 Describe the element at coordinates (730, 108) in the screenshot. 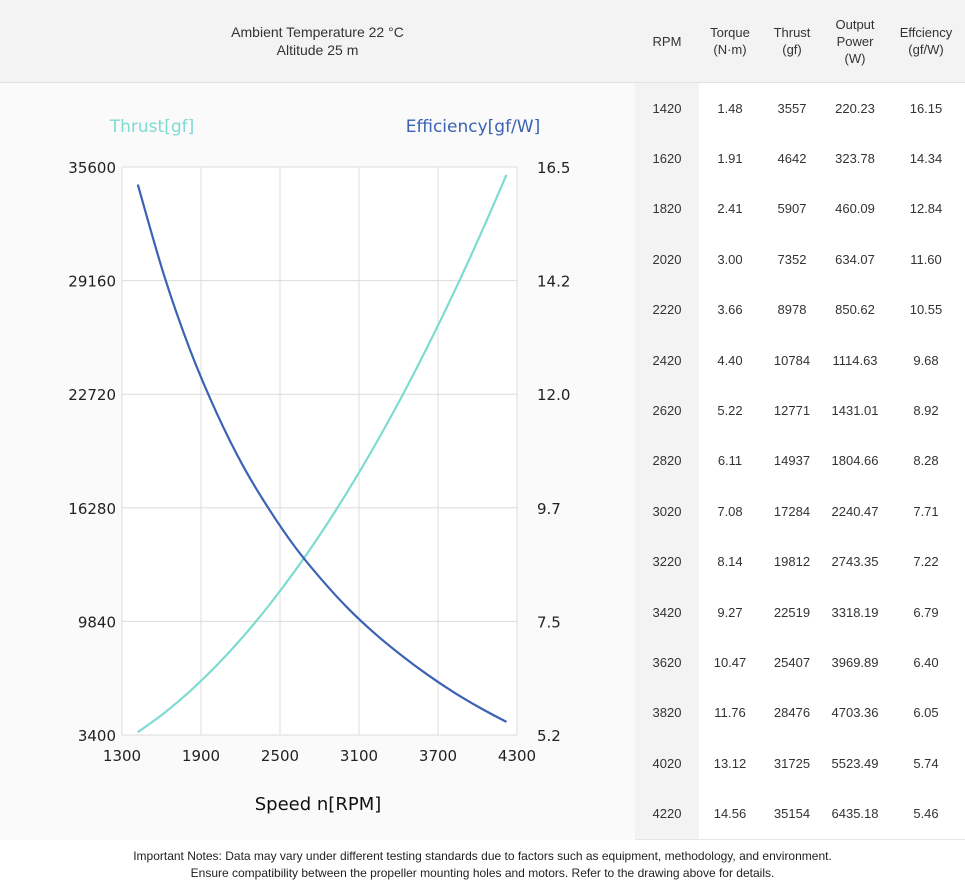

I see `cell-torque: 1.48` at that location.